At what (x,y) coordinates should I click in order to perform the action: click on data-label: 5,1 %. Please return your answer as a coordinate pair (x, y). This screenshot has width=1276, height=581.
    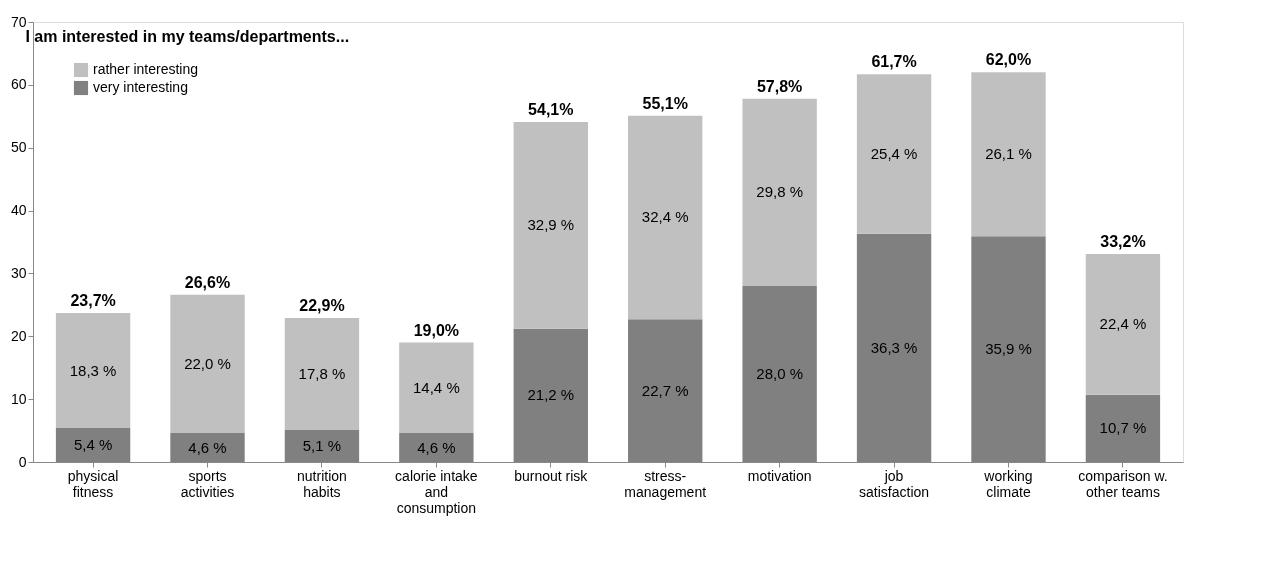
    Looking at the image, I should click on (322, 445).